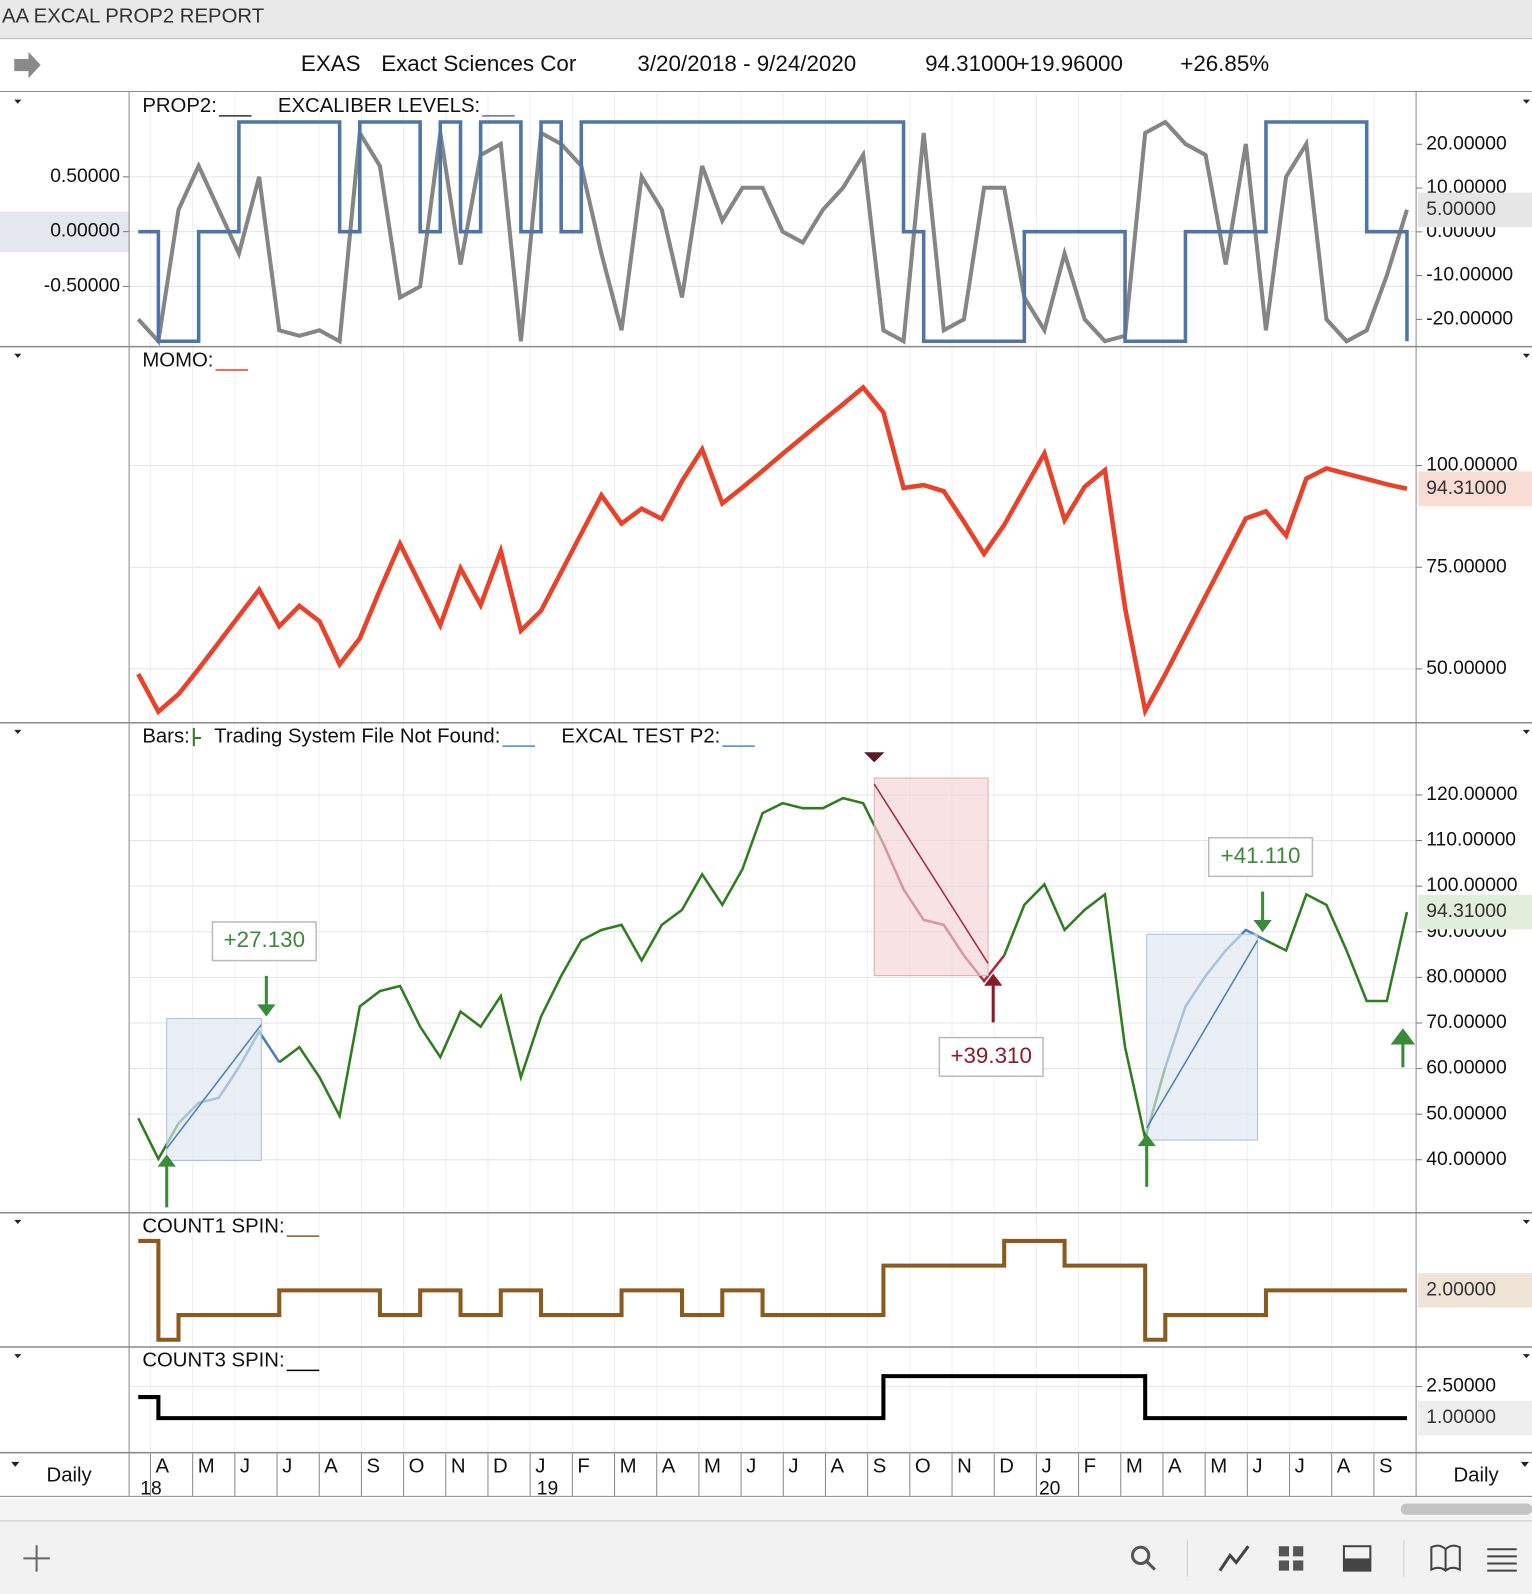 The width and height of the screenshot is (1532, 1594). What do you see at coordinates (179, 106) in the screenshot?
I see `legend-label: PROP2:` at bounding box center [179, 106].